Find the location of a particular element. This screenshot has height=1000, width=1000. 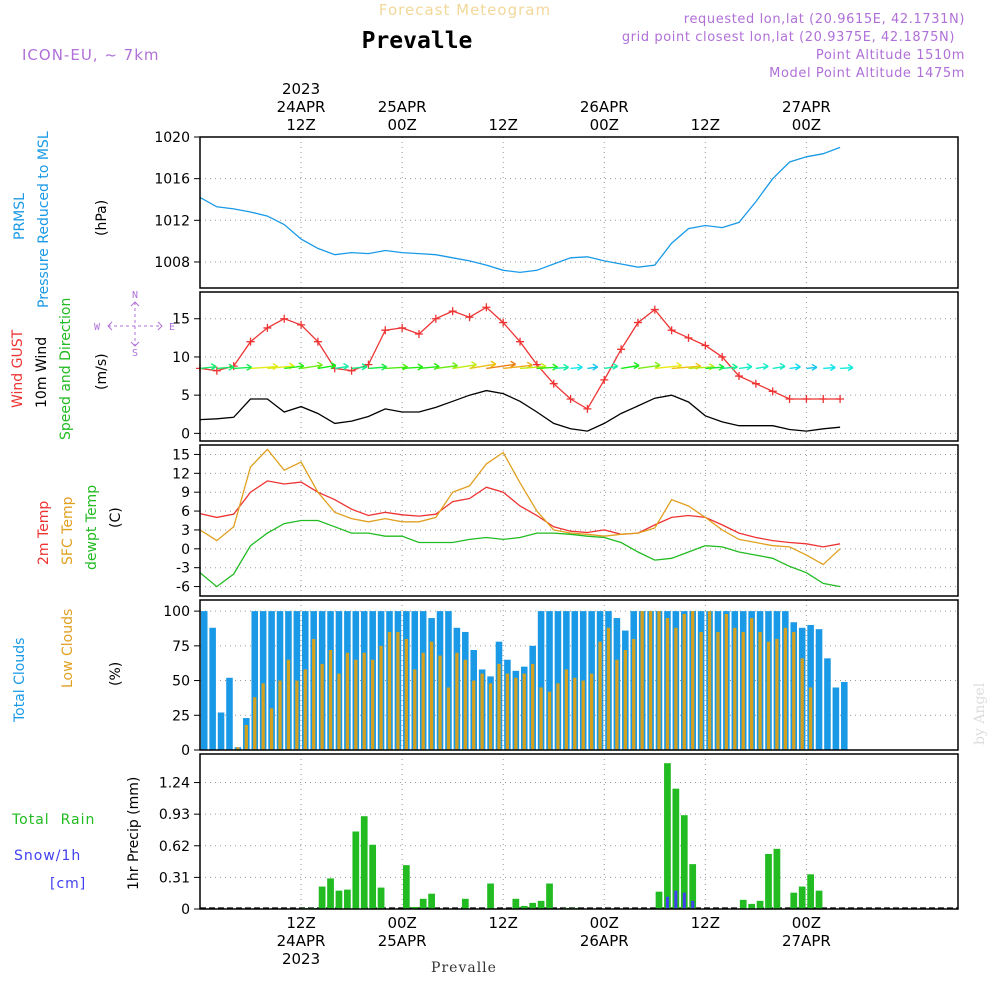

precip-unit: 1hr Precip (mm) is located at coordinates (134, 833).